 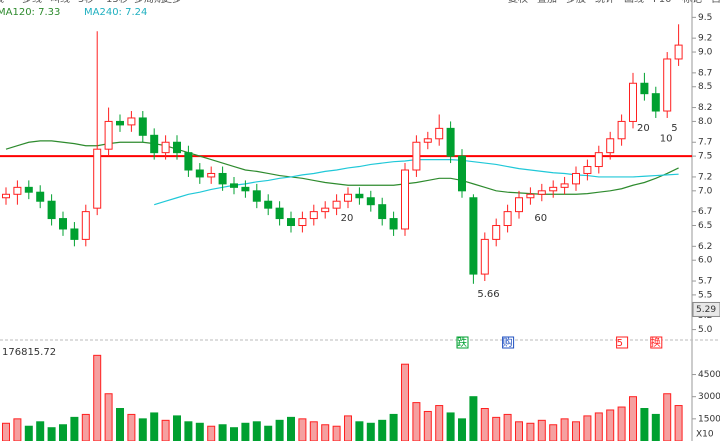 I want to click on y-tick-label: 6.5, so click(x=705, y=226).